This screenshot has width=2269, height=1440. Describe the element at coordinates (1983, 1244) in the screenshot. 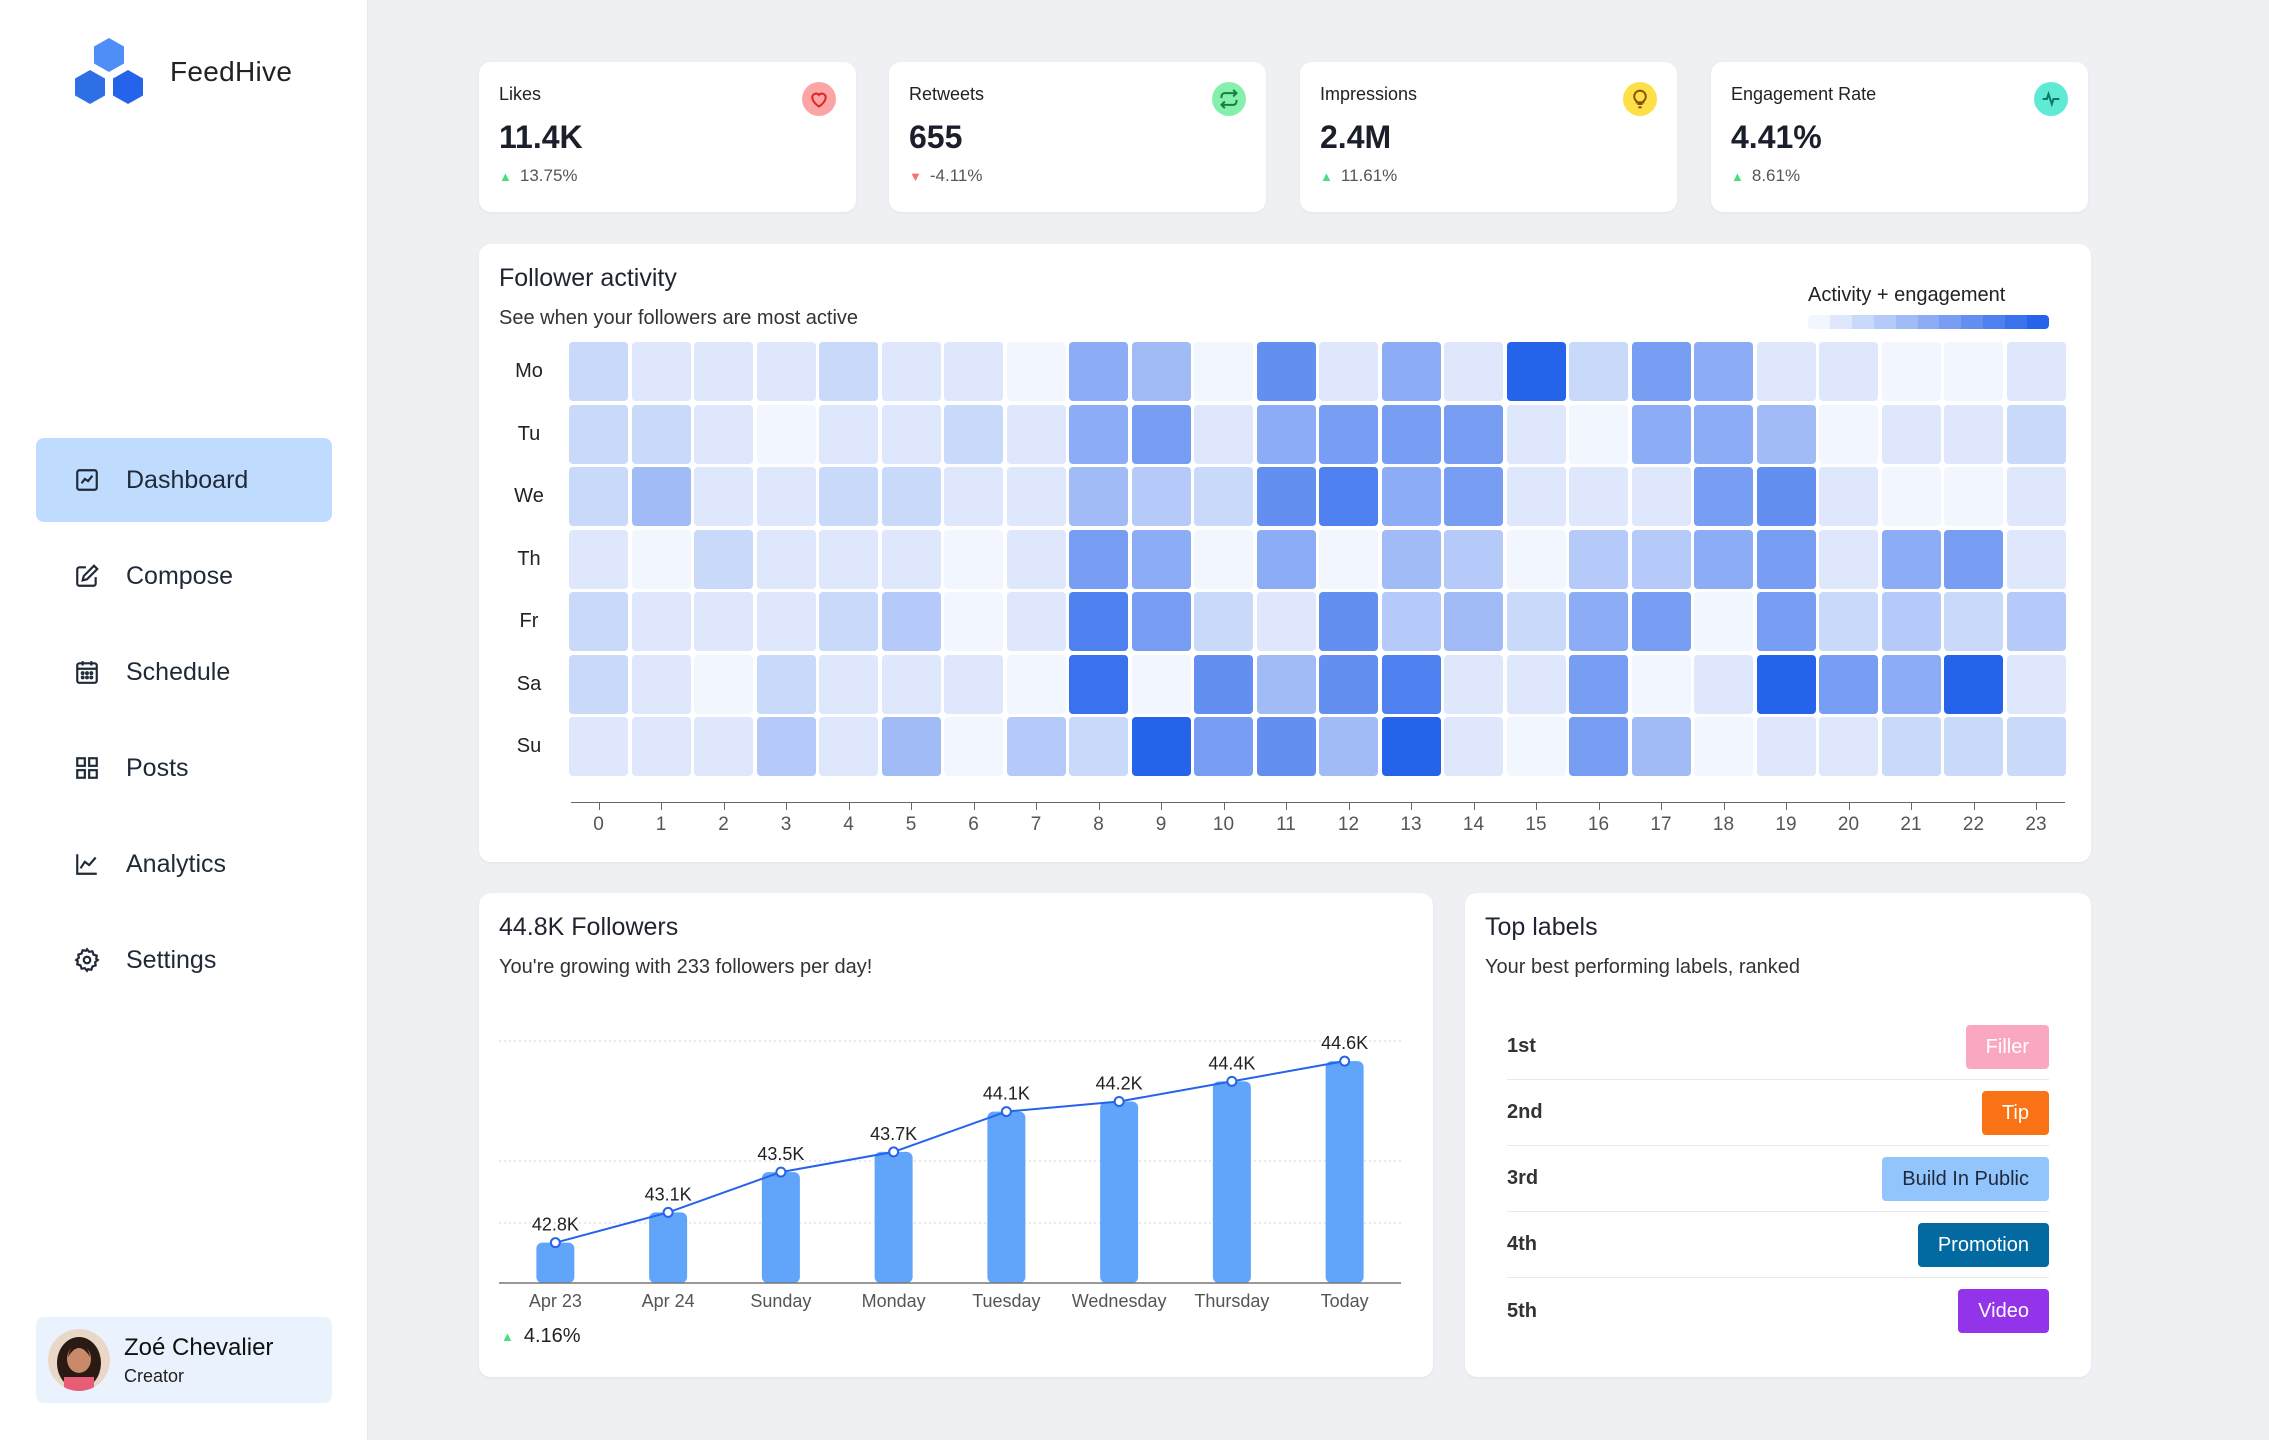

I see `label-pill: Promotion` at that location.